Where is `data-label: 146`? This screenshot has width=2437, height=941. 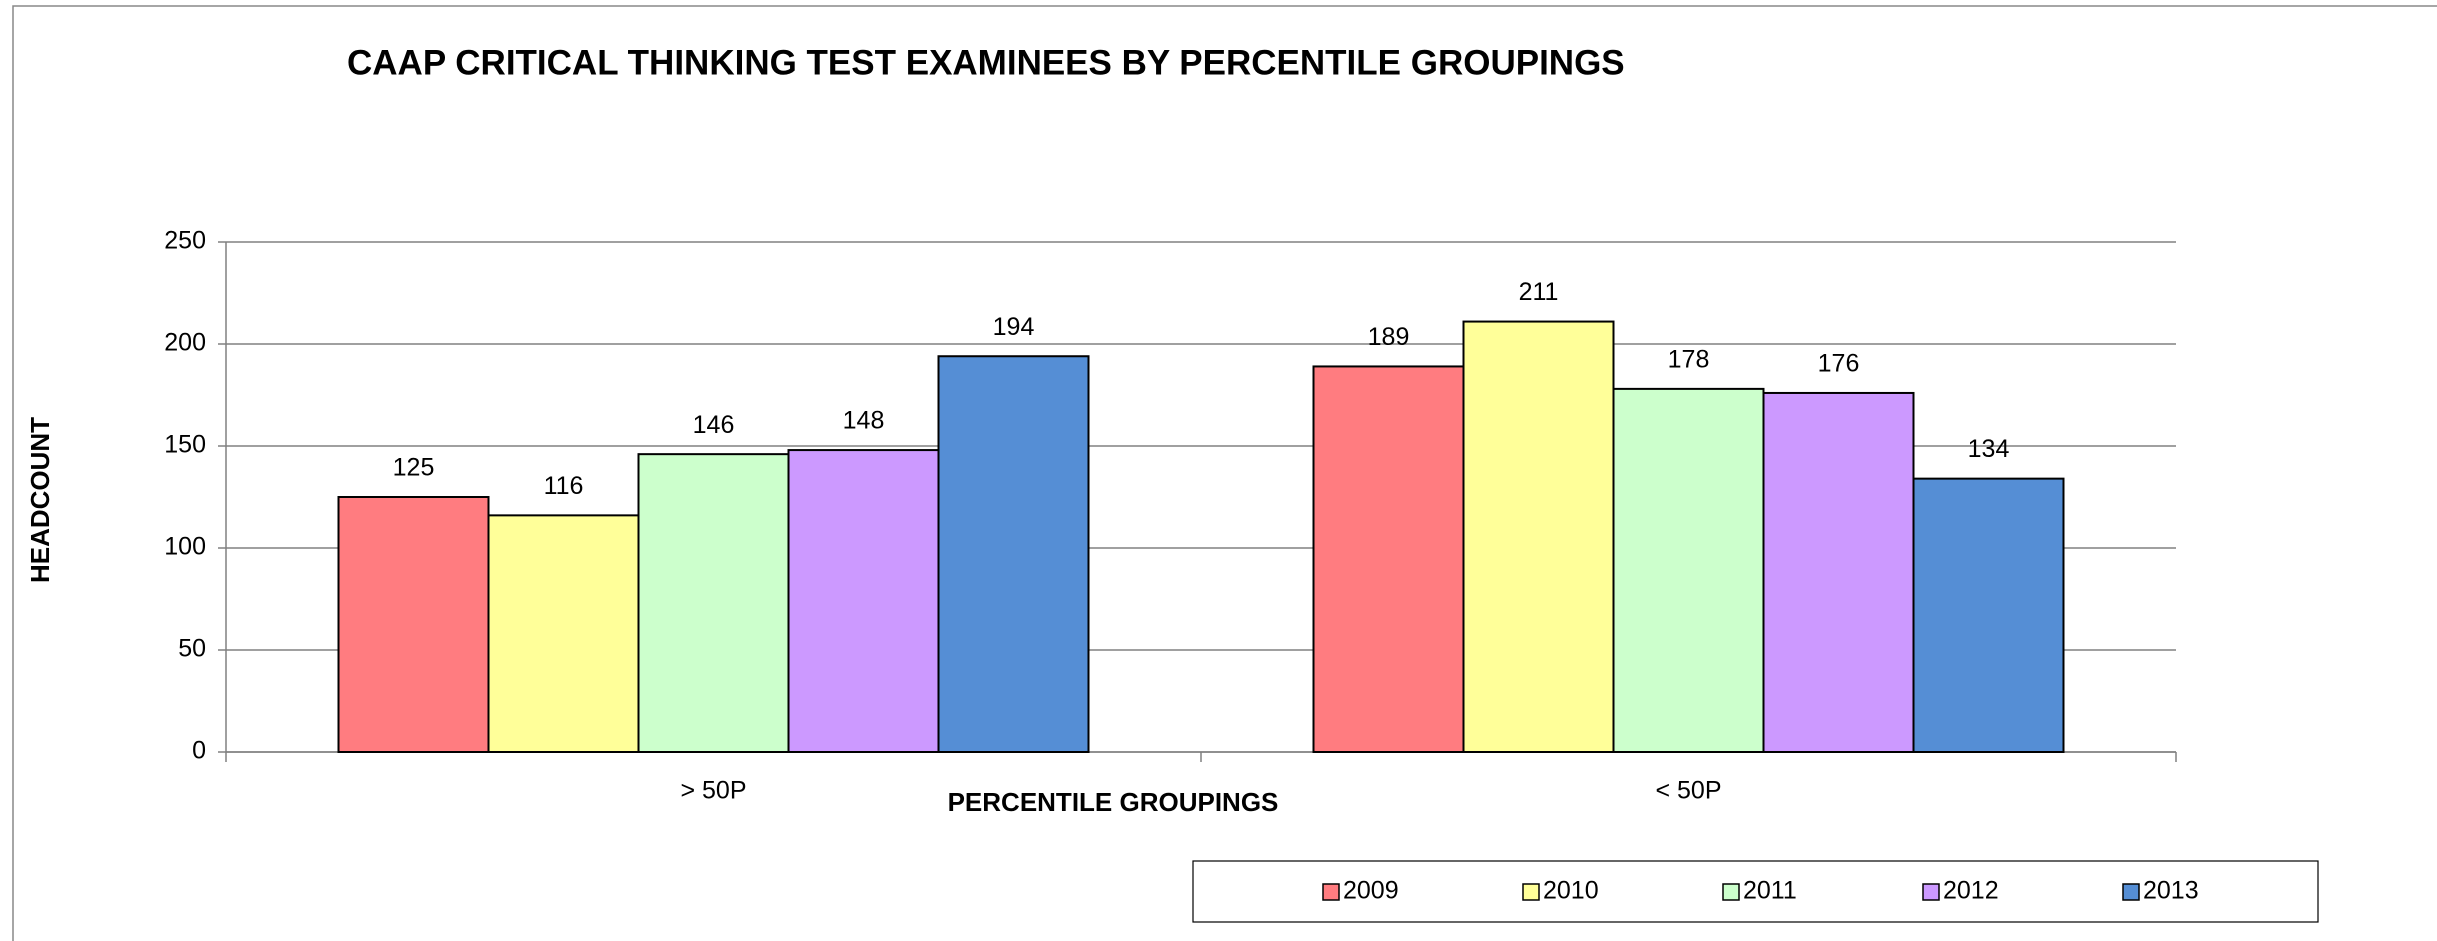
data-label: 146 is located at coordinates (714, 425).